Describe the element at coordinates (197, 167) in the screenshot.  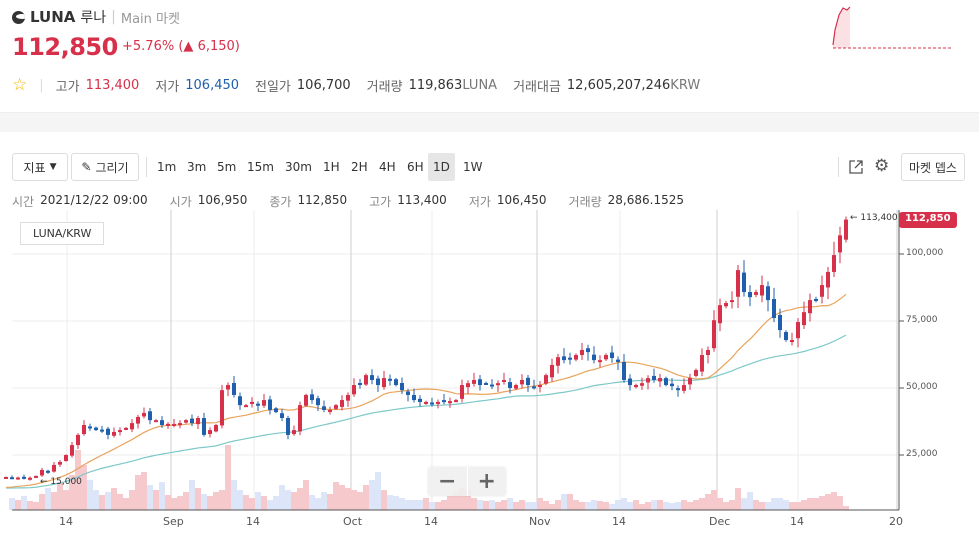
I see `timeframe-3m: 3m` at that location.